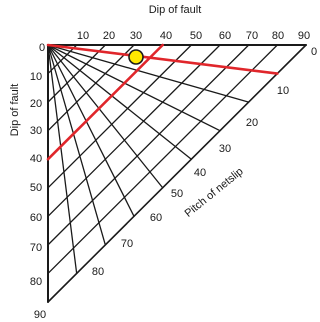  Describe the element at coordinates (36, 104) in the screenshot. I see `left-tick-20: 20` at that location.